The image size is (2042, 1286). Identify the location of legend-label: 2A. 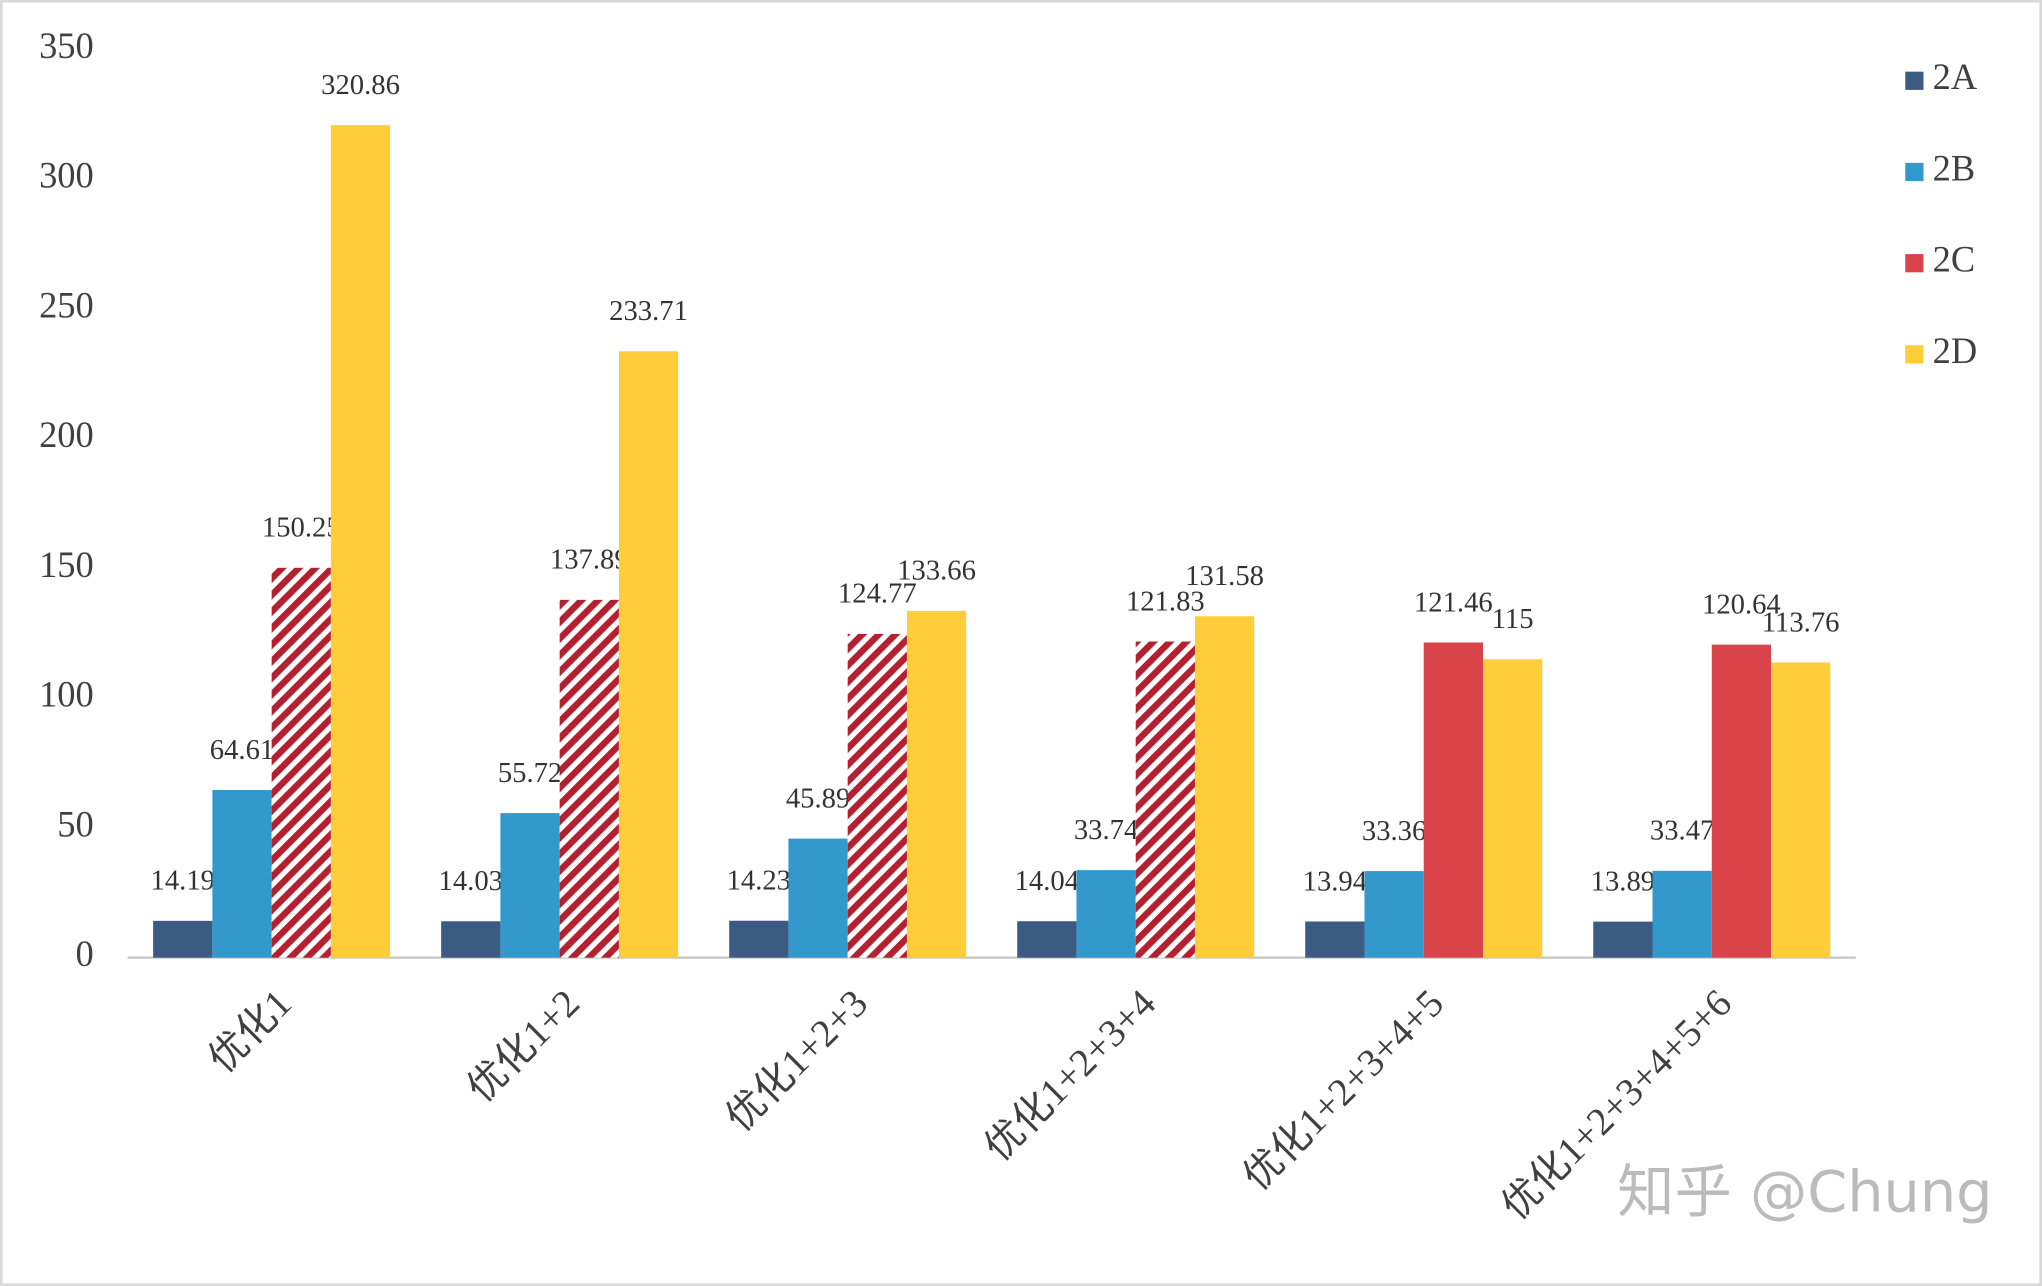
(1955, 77).